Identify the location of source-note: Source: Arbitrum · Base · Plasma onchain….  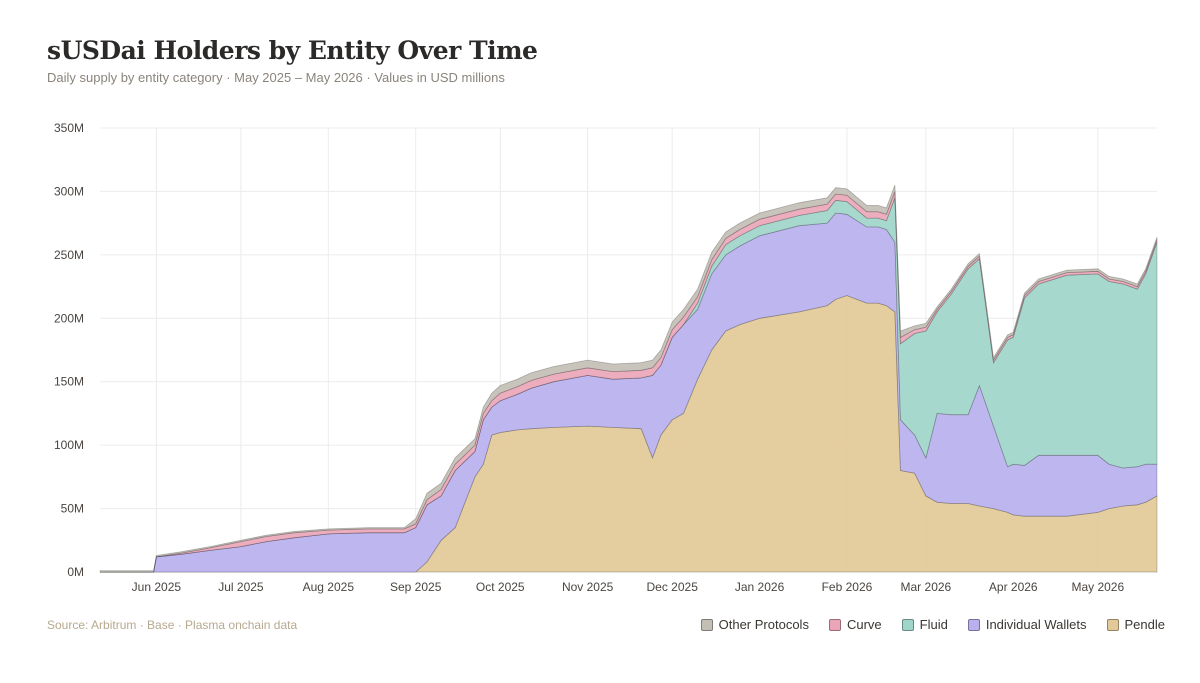
(172, 625).